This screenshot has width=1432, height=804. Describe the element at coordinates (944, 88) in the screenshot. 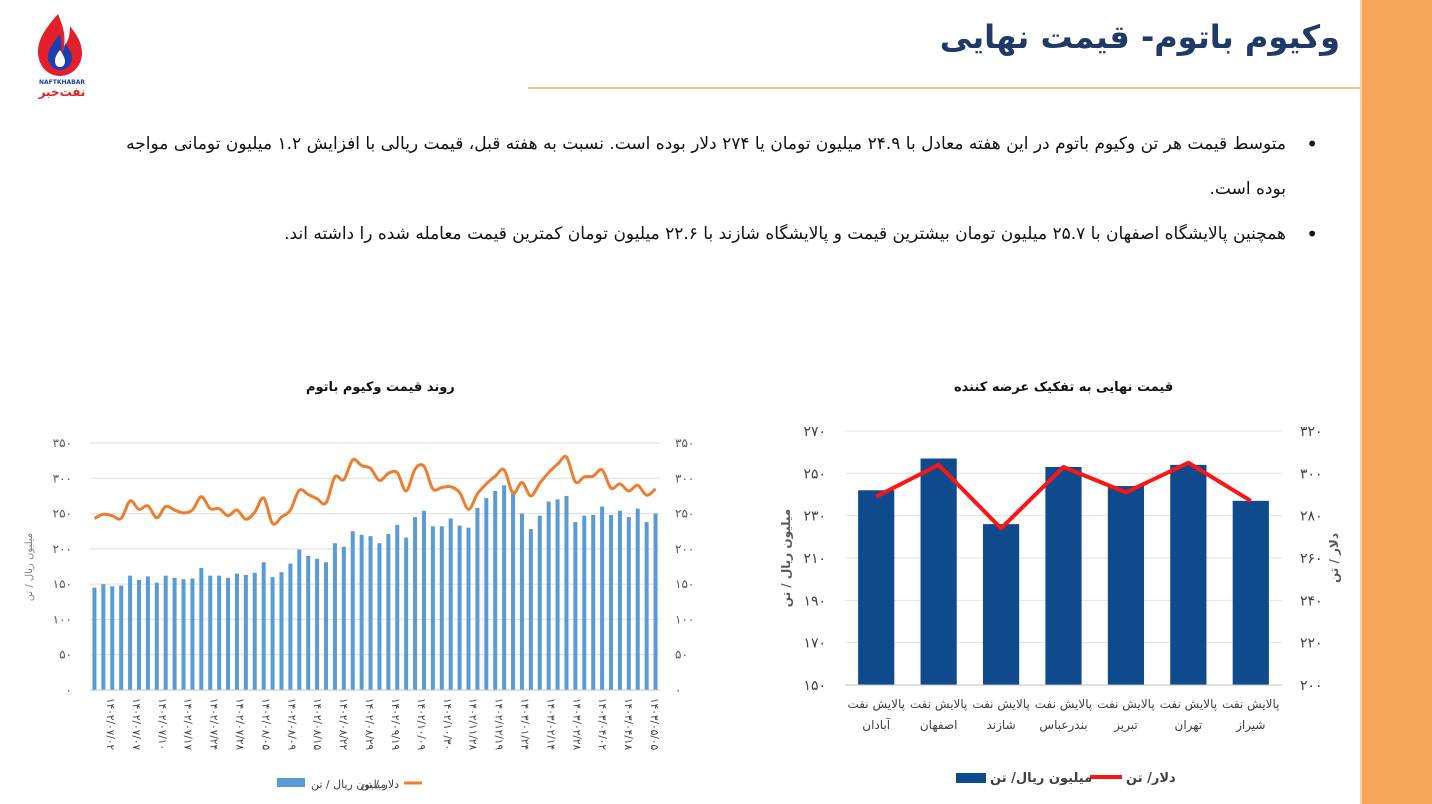

I see `title-divider` at that location.